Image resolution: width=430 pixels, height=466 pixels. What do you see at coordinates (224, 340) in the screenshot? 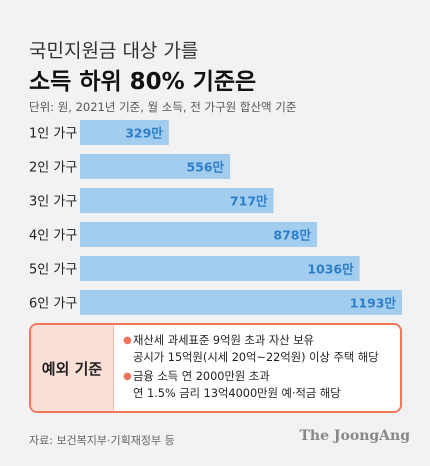
I see `exception-item-line: 재산세 과세표준 9억원 초과 자산 보유` at bounding box center [224, 340].